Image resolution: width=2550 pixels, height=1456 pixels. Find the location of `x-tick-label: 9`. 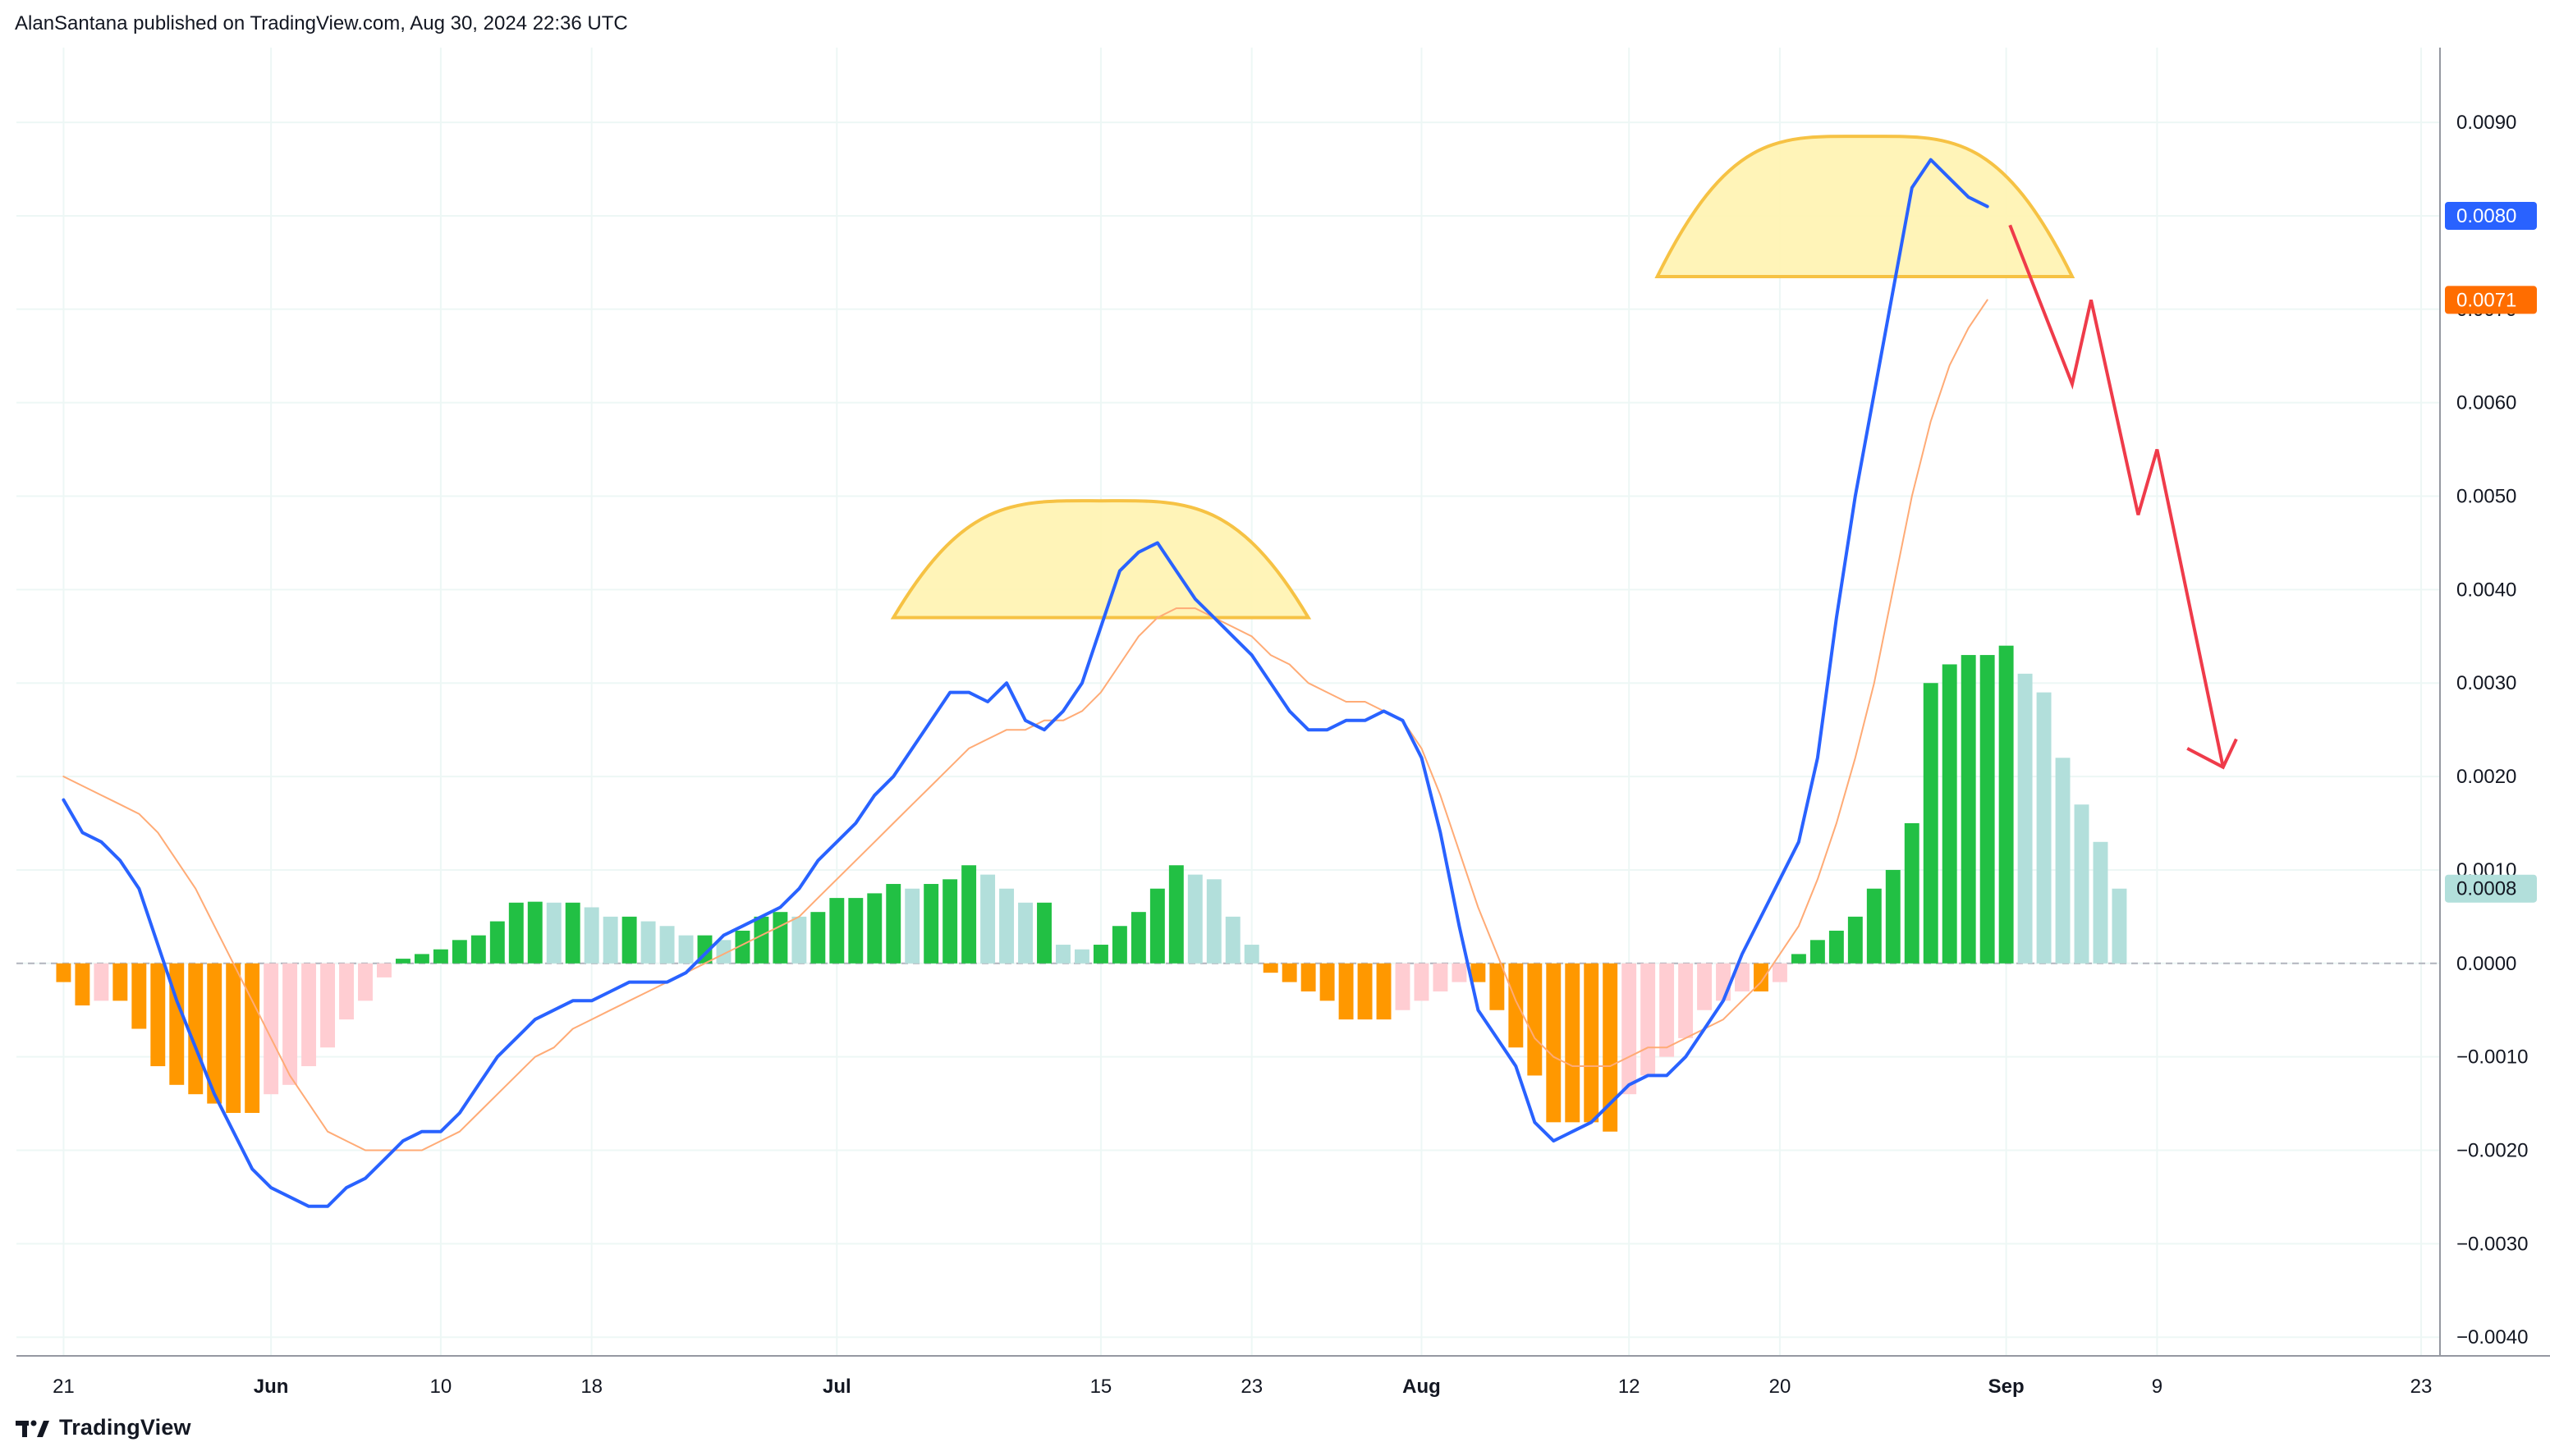

x-tick-label: 9 is located at coordinates (2157, 1387).